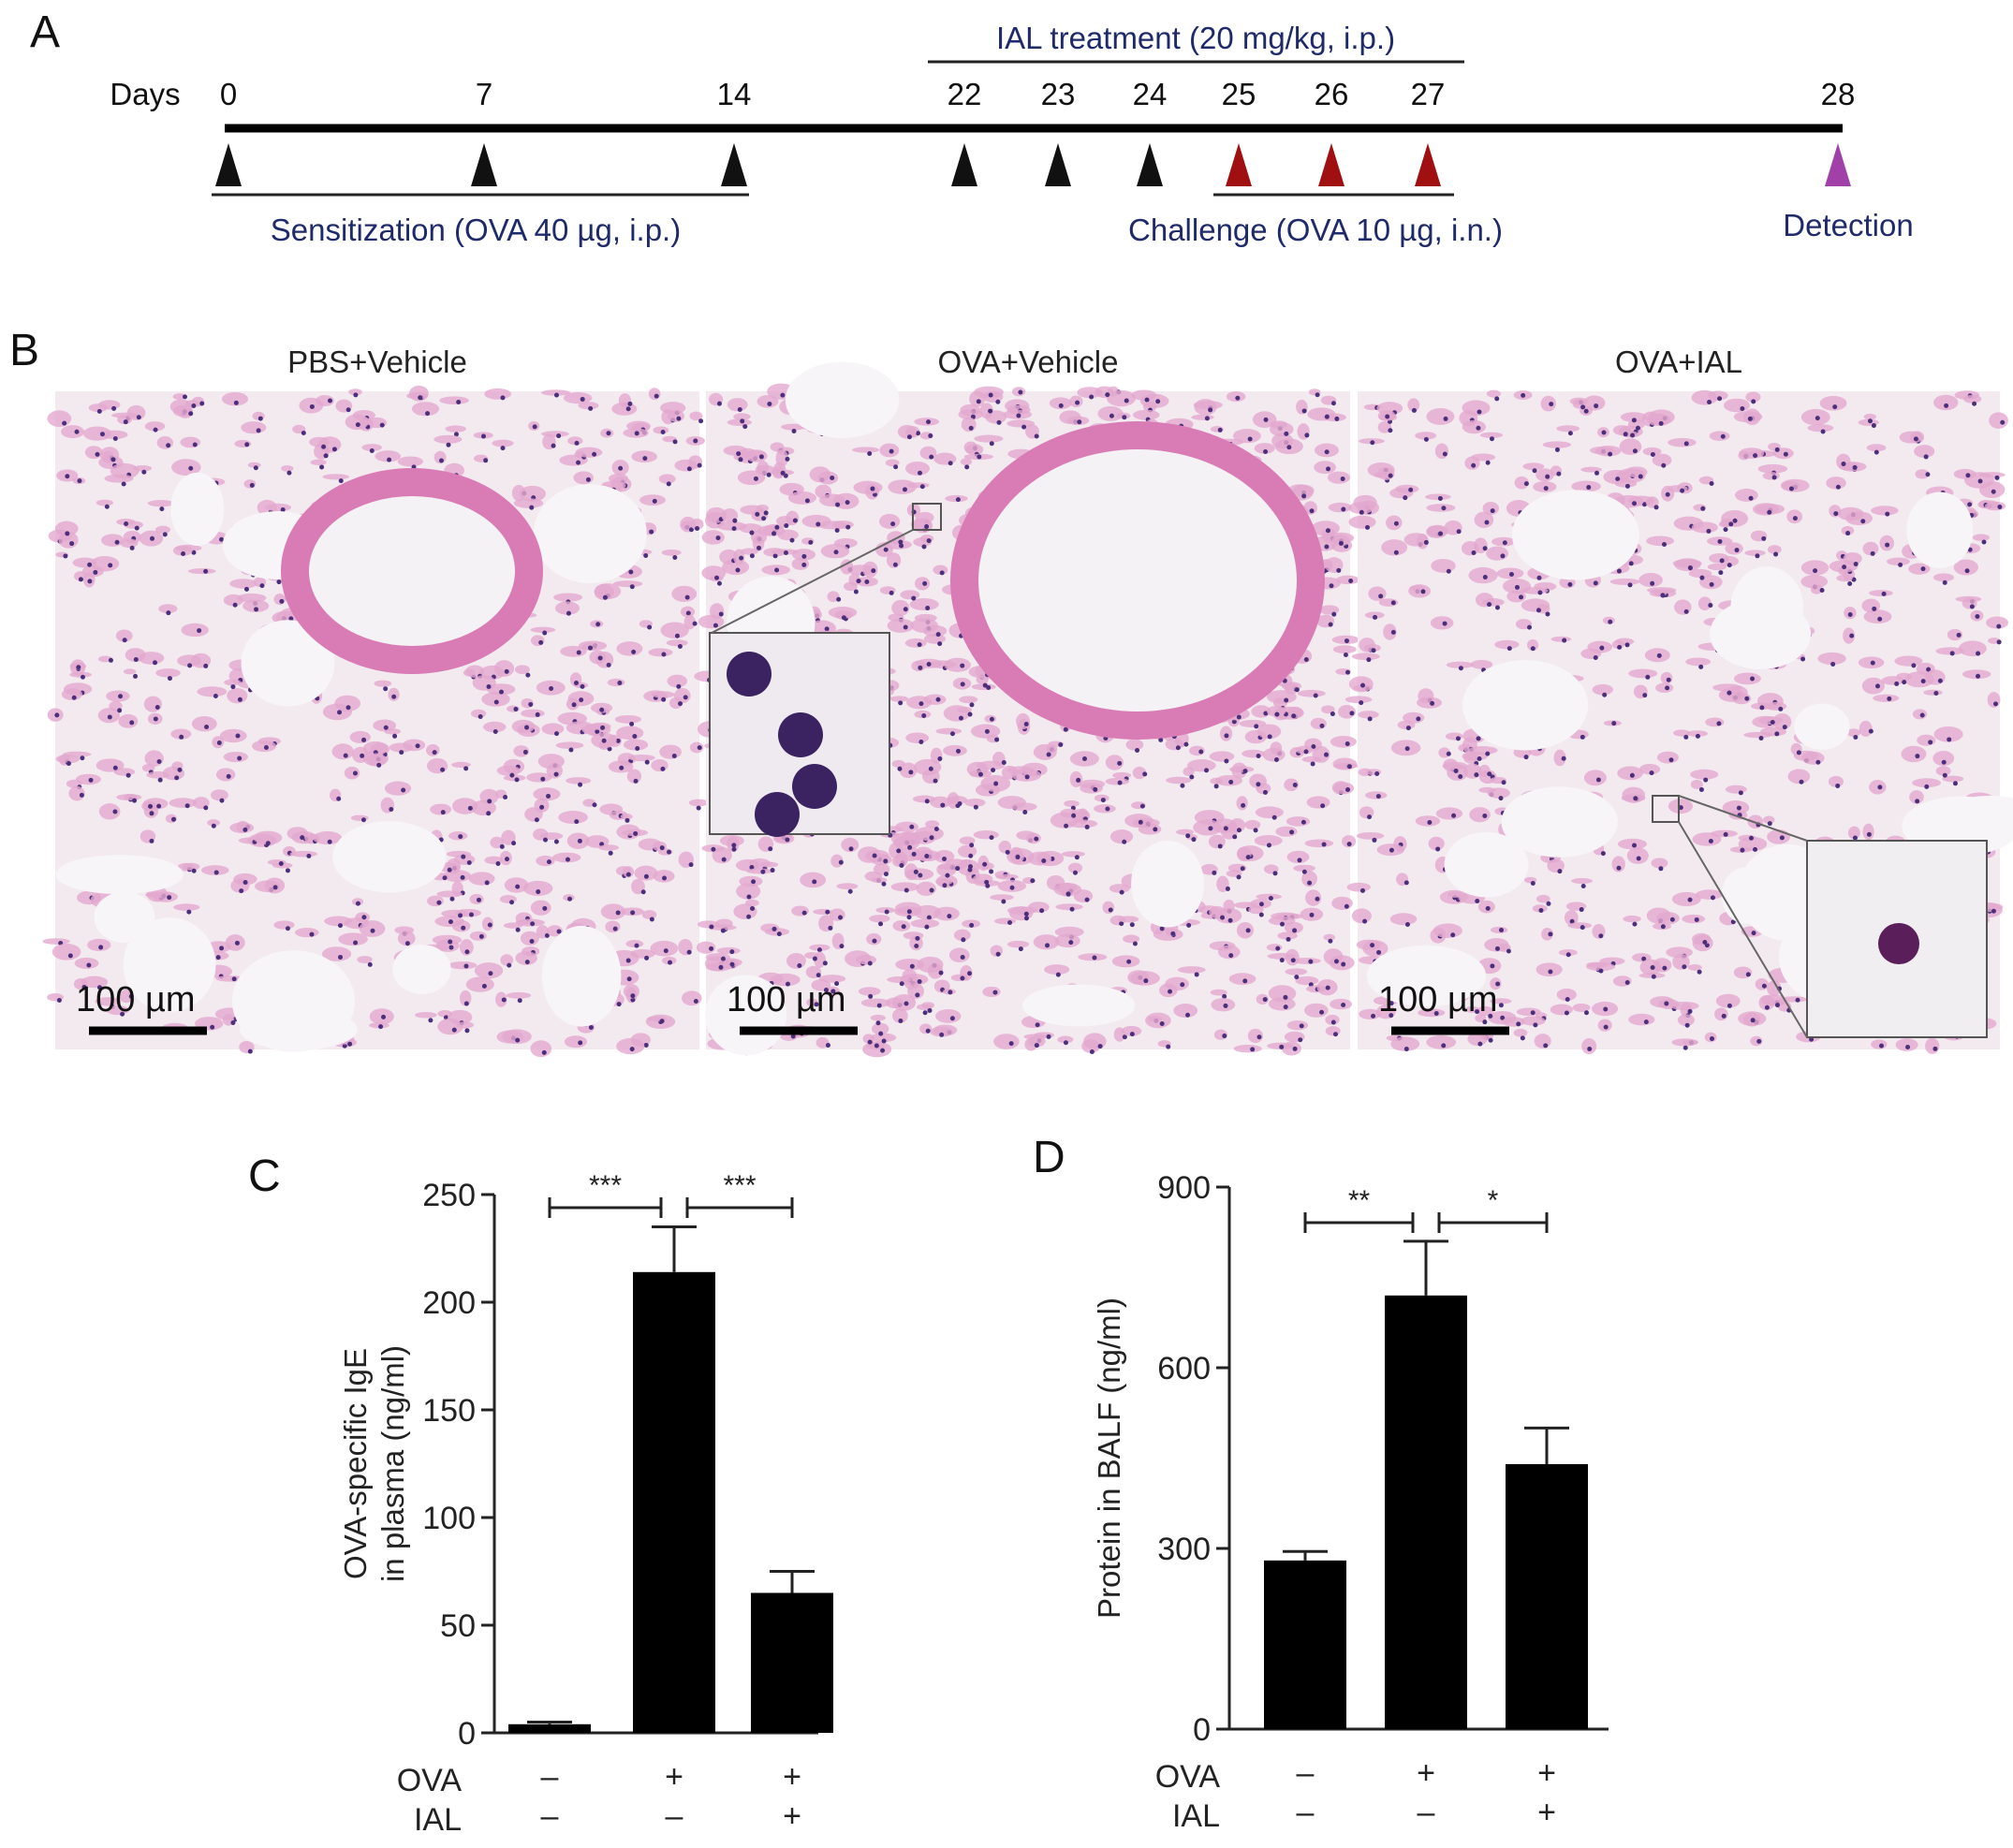 The height and width of the screenshot is (1848, 2013). I want to click on eosinophil-cell, so click(749, 674).